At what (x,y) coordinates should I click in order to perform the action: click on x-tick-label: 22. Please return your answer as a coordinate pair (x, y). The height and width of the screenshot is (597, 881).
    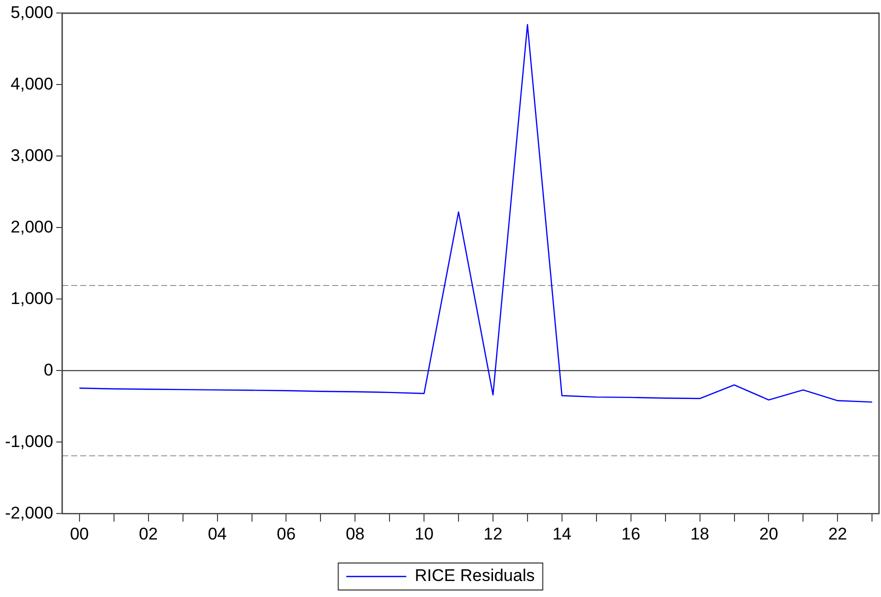
    Looking at the image, I should click on (838, 534).